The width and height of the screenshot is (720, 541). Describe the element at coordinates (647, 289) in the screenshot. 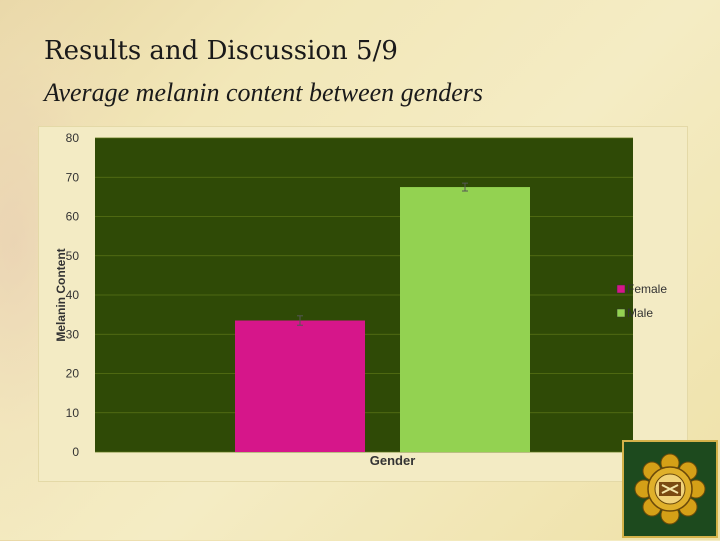

I see `legend-label-female: Female` at that location.